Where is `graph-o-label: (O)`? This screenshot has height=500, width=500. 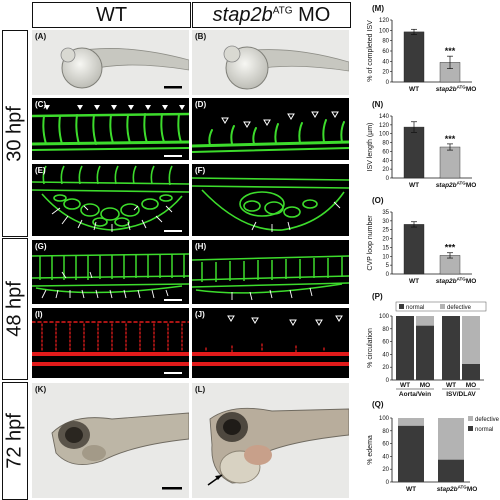
graph-o-label: (O) is located at coordinates (378, 200).